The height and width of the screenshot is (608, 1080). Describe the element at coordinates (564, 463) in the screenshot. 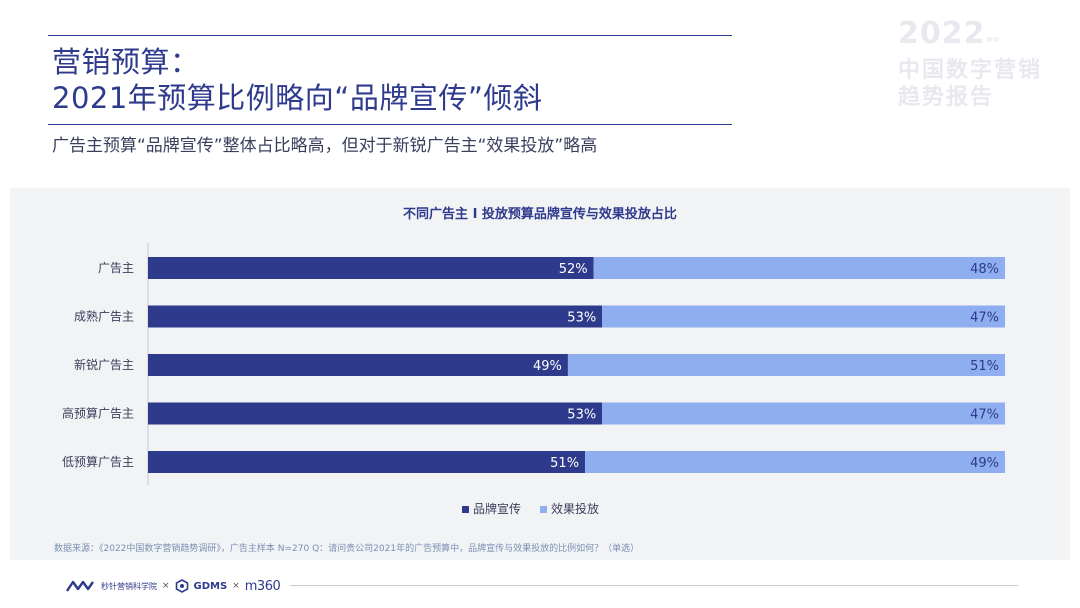

I see `data-label-brand: 51%` at that location.